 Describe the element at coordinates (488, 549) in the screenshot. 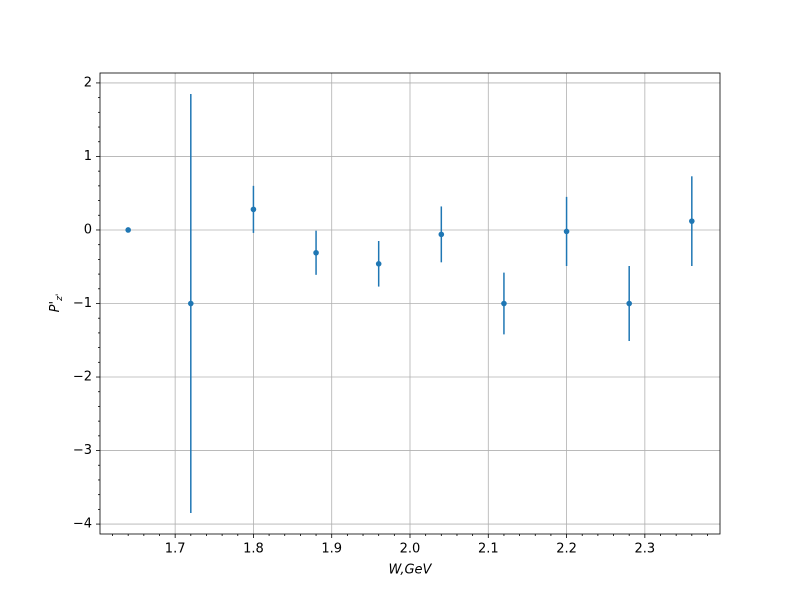

I see `x-tick-label: 2.1` at that location.